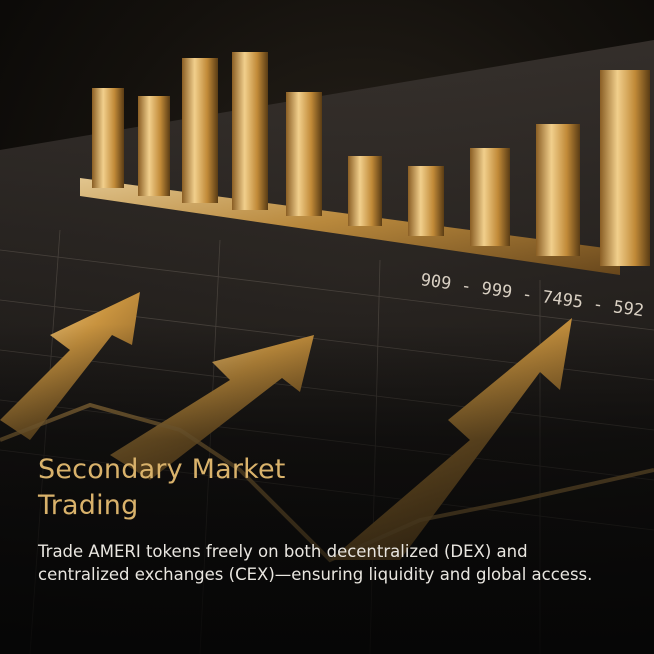 This screenshot has height=654, width=654. Describe the element at coordinates (162, 469) in the screenshot. I see `card-title-line-1: Secondary Market` at that location.